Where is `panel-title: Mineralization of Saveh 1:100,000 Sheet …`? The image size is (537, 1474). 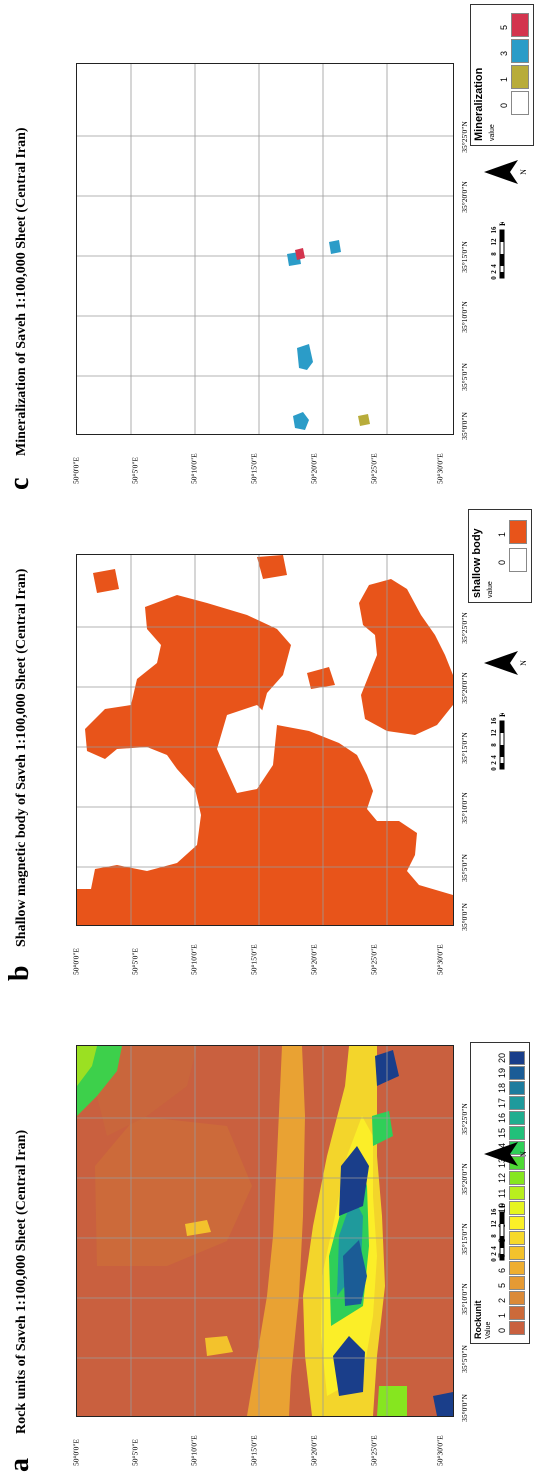 panel-title: Mineralization of Saveh 1:100,000 Sheet … is located at coordinates (21, 291).